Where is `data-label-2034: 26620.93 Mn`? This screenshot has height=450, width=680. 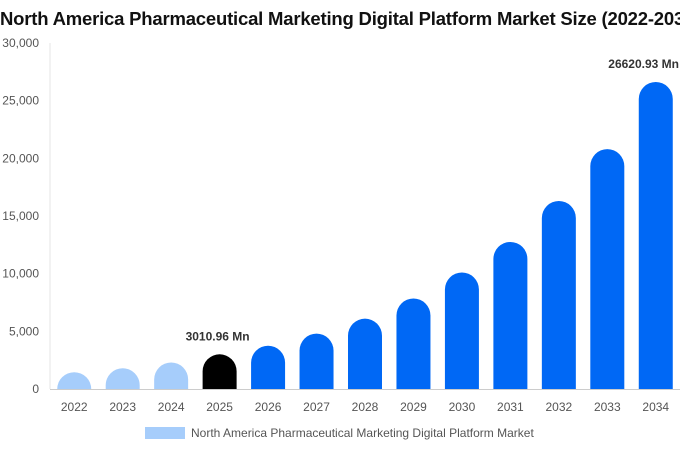 data-label-2034: 26620.93 Mn is located at coordinates (643, 64).